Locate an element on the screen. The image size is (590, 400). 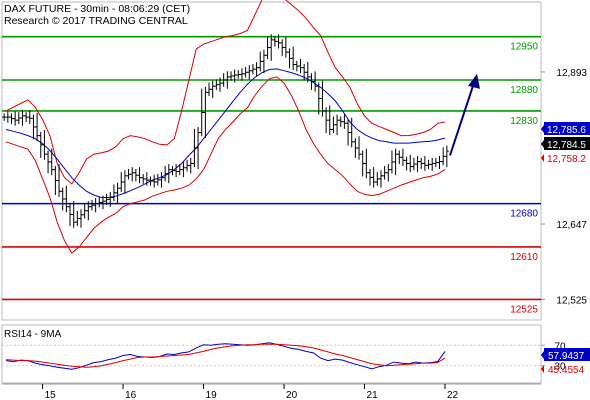
rsi-plot-frame is located at coordinates (271, 354).